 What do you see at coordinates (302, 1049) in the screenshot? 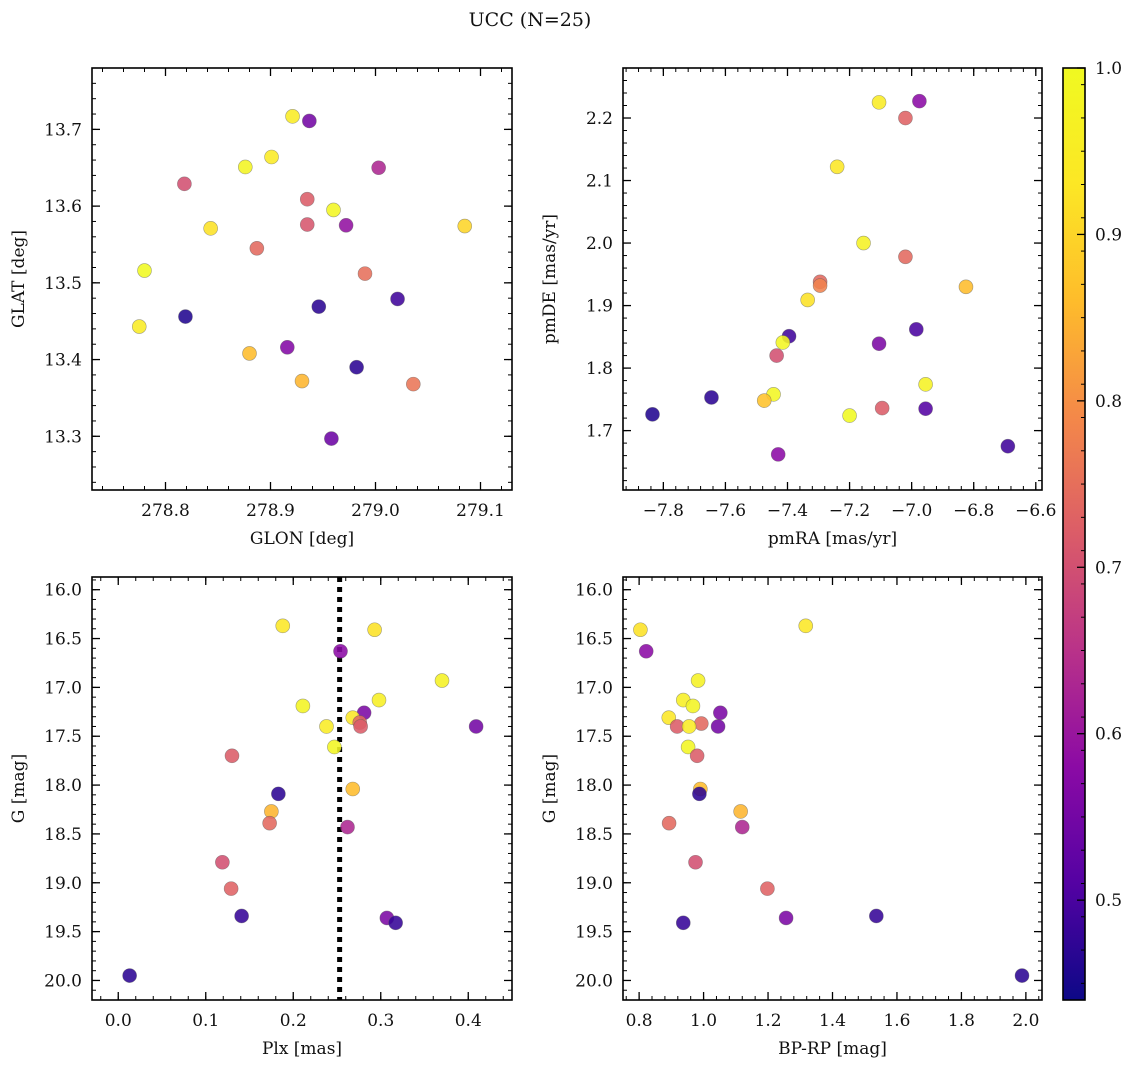
I see `x-axis-label: Plx [mas]` at bounding box center [302, 1049].